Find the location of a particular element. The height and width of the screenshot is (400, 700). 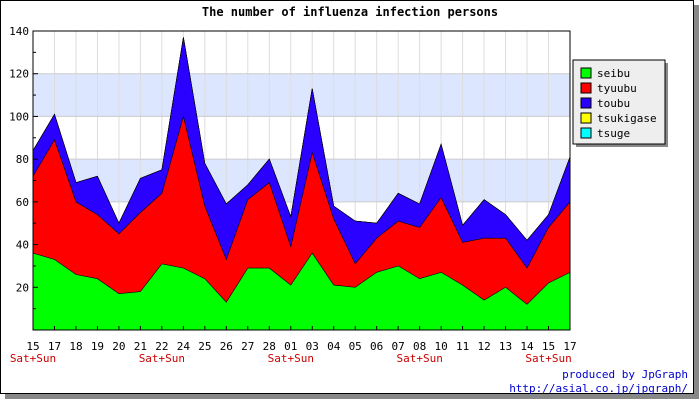

x-tick-label: 18 is located at coordinates (75, 346).